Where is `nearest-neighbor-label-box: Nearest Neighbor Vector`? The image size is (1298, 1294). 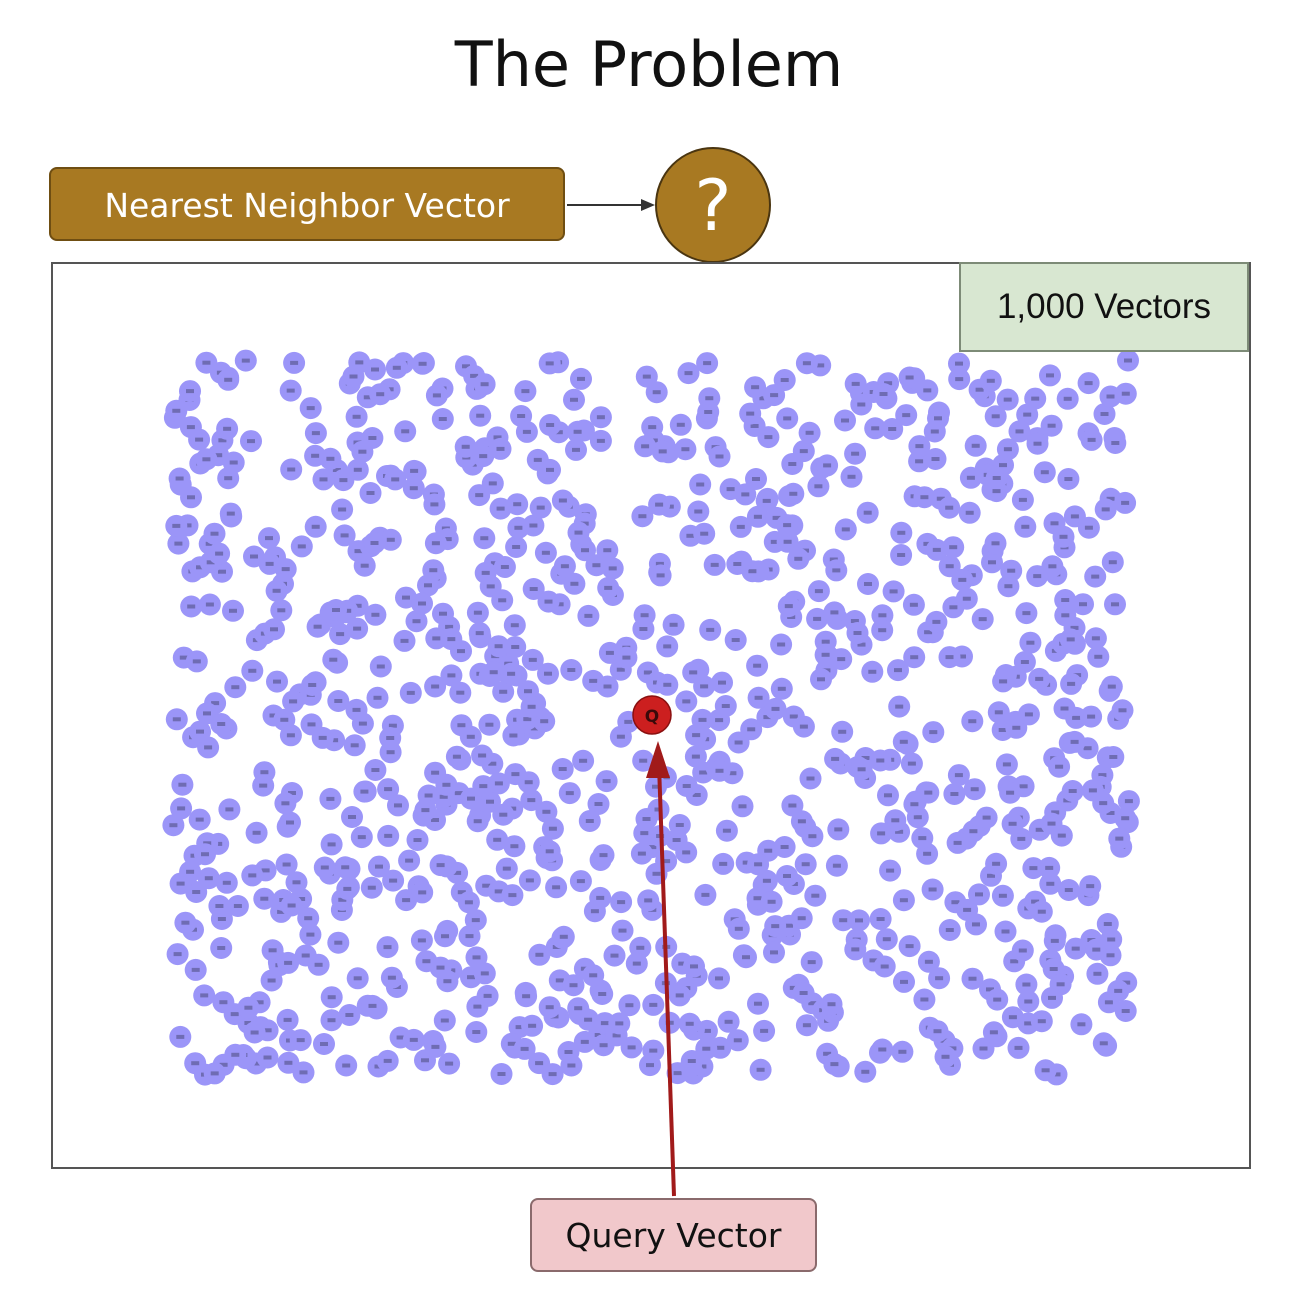
nearest-neighbor-label-box: Nearest Neighbor Vector is located at coordinates (307, 204).